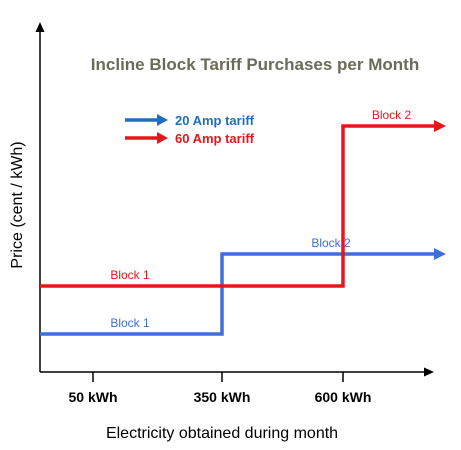  I want to click on legend: 20 Amp tariff 60 Amp tariff, so click(190, 129).